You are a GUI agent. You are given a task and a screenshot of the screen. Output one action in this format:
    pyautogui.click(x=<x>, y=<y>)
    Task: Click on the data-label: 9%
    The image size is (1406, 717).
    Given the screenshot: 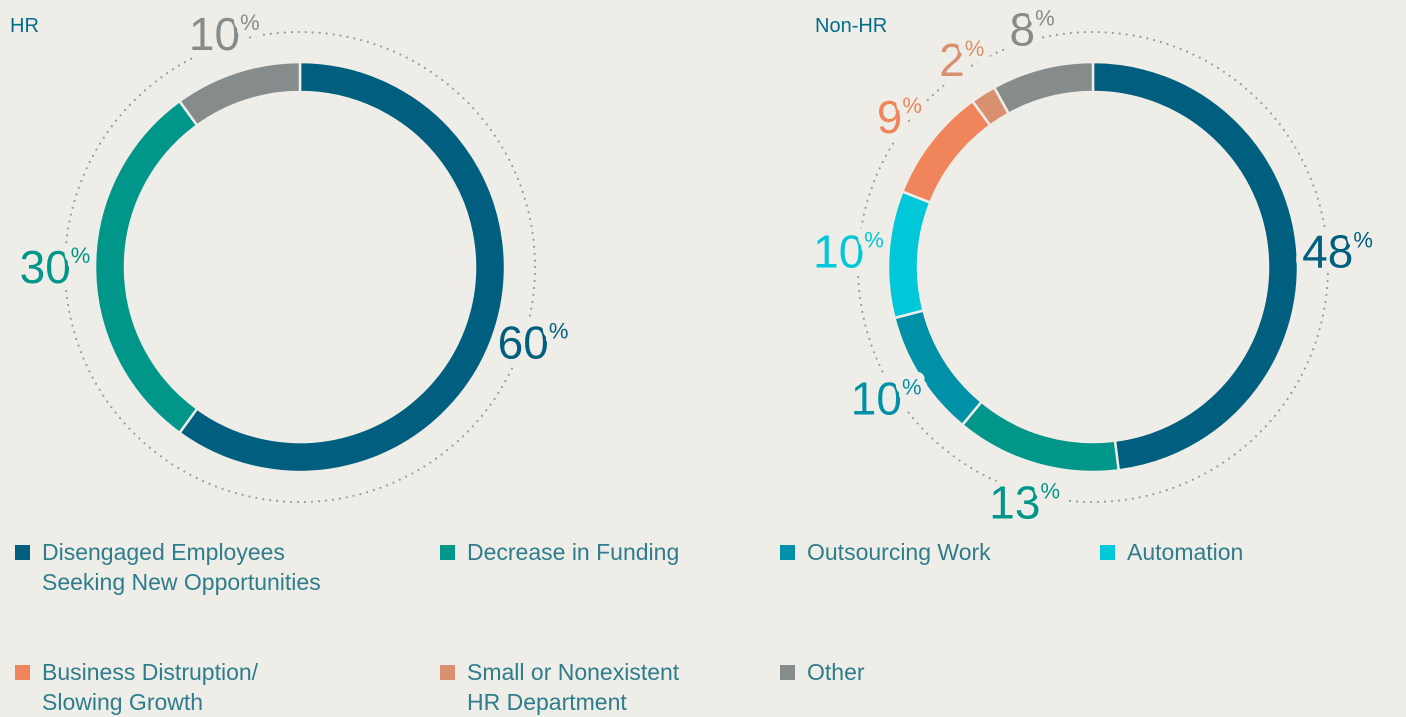 What is the action you would take?
    pyautogui.click(x=899, y=117)
    